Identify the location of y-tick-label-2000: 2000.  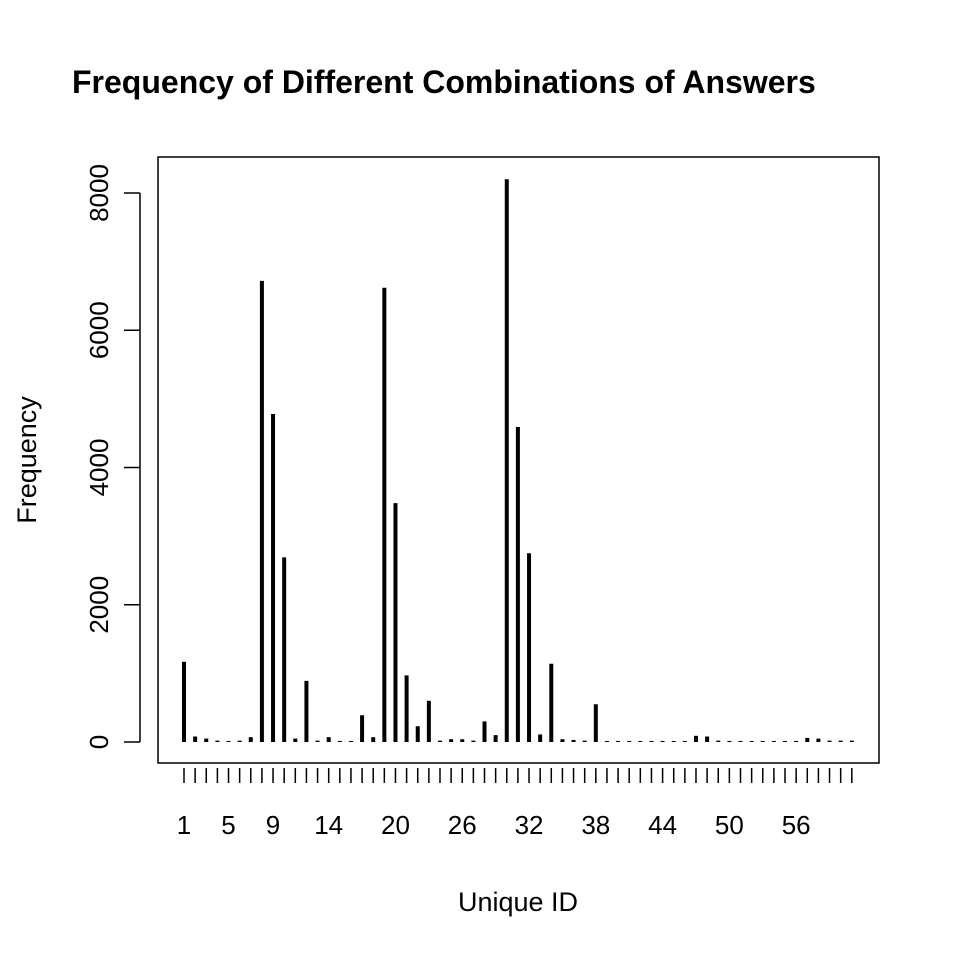
(99, 605).